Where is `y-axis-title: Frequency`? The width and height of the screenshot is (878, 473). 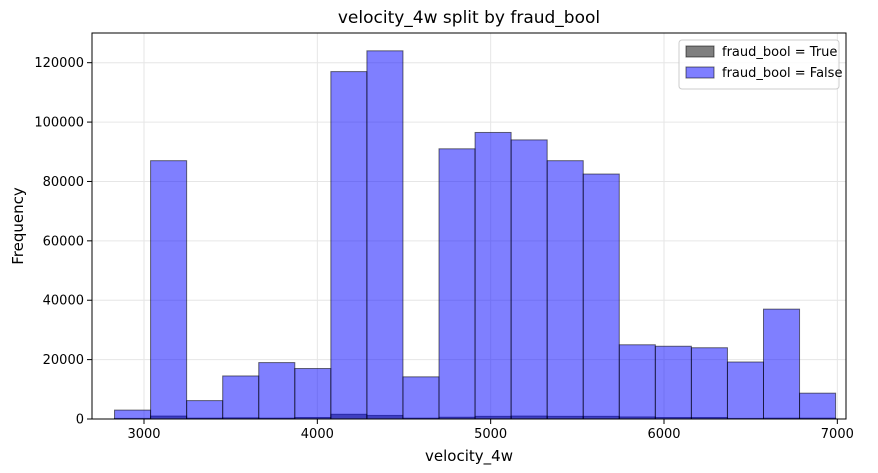 y-axis-title: Frequency is located at coordinates (18, 226).